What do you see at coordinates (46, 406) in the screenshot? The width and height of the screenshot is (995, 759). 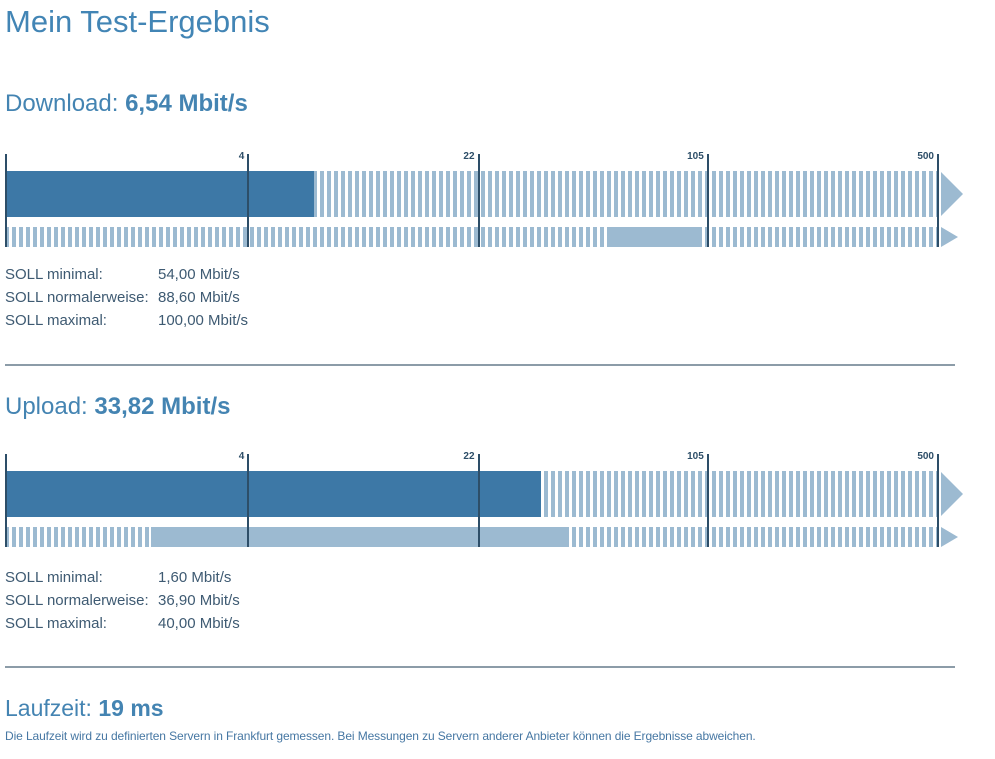 I see `upload-heading-label: Upload:` at bounding box center [46, 406].